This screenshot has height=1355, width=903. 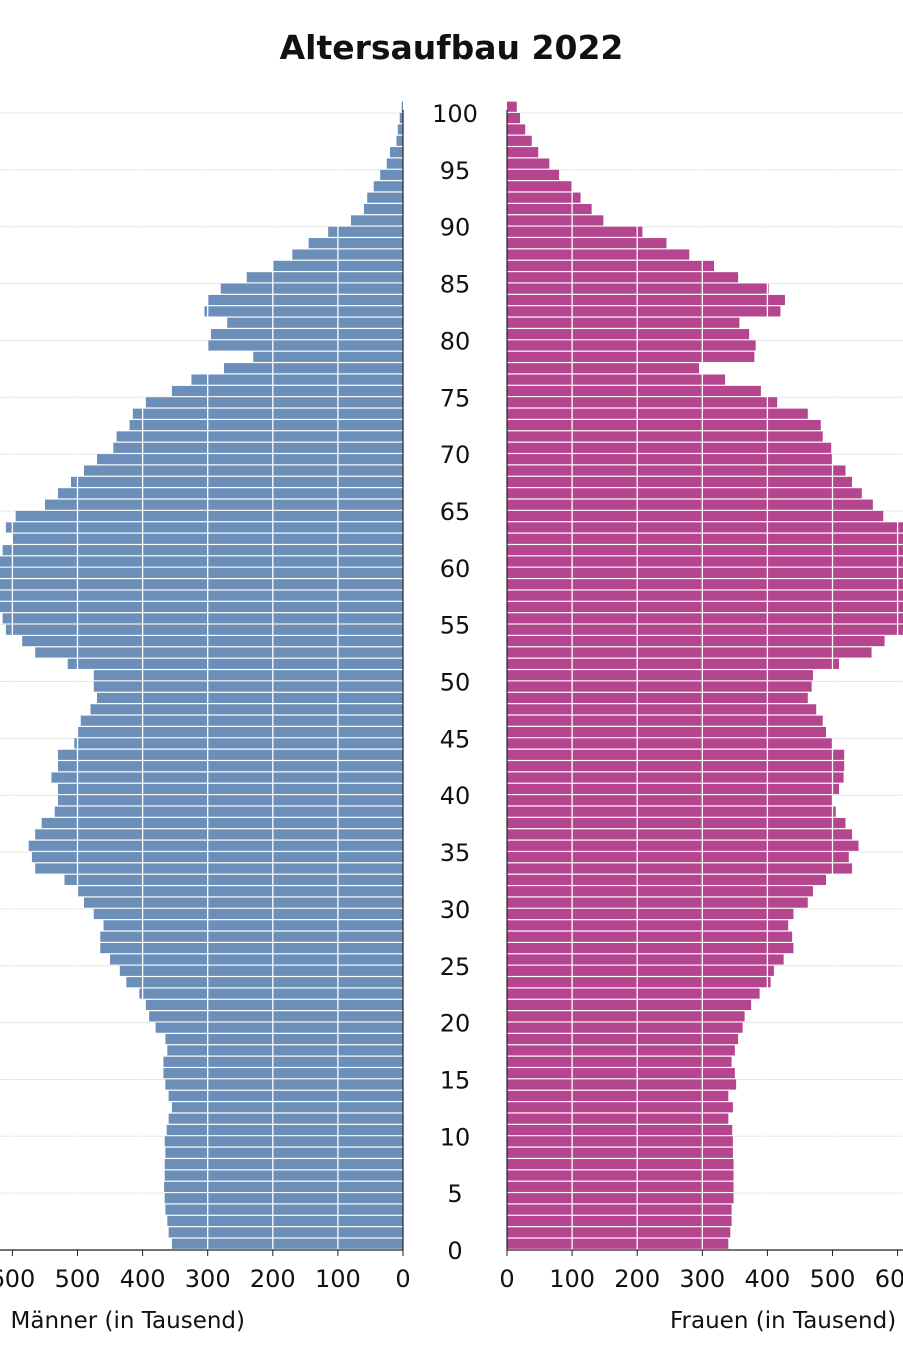 What do you see at coordinates (637, 1279) in the screenshot?
I see `female-x-tick-label: 200` at bounding box center [637, 1279].